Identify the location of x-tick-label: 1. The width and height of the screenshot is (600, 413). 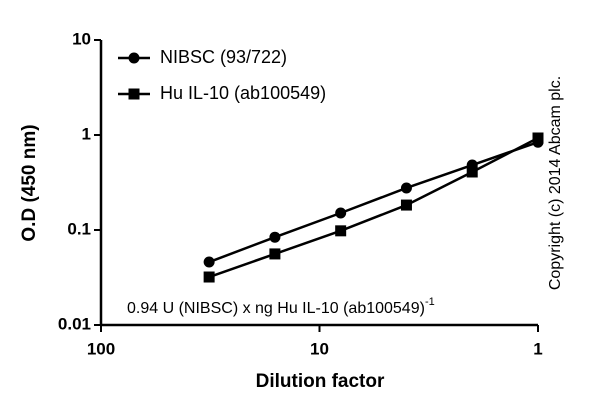
(537, 348).